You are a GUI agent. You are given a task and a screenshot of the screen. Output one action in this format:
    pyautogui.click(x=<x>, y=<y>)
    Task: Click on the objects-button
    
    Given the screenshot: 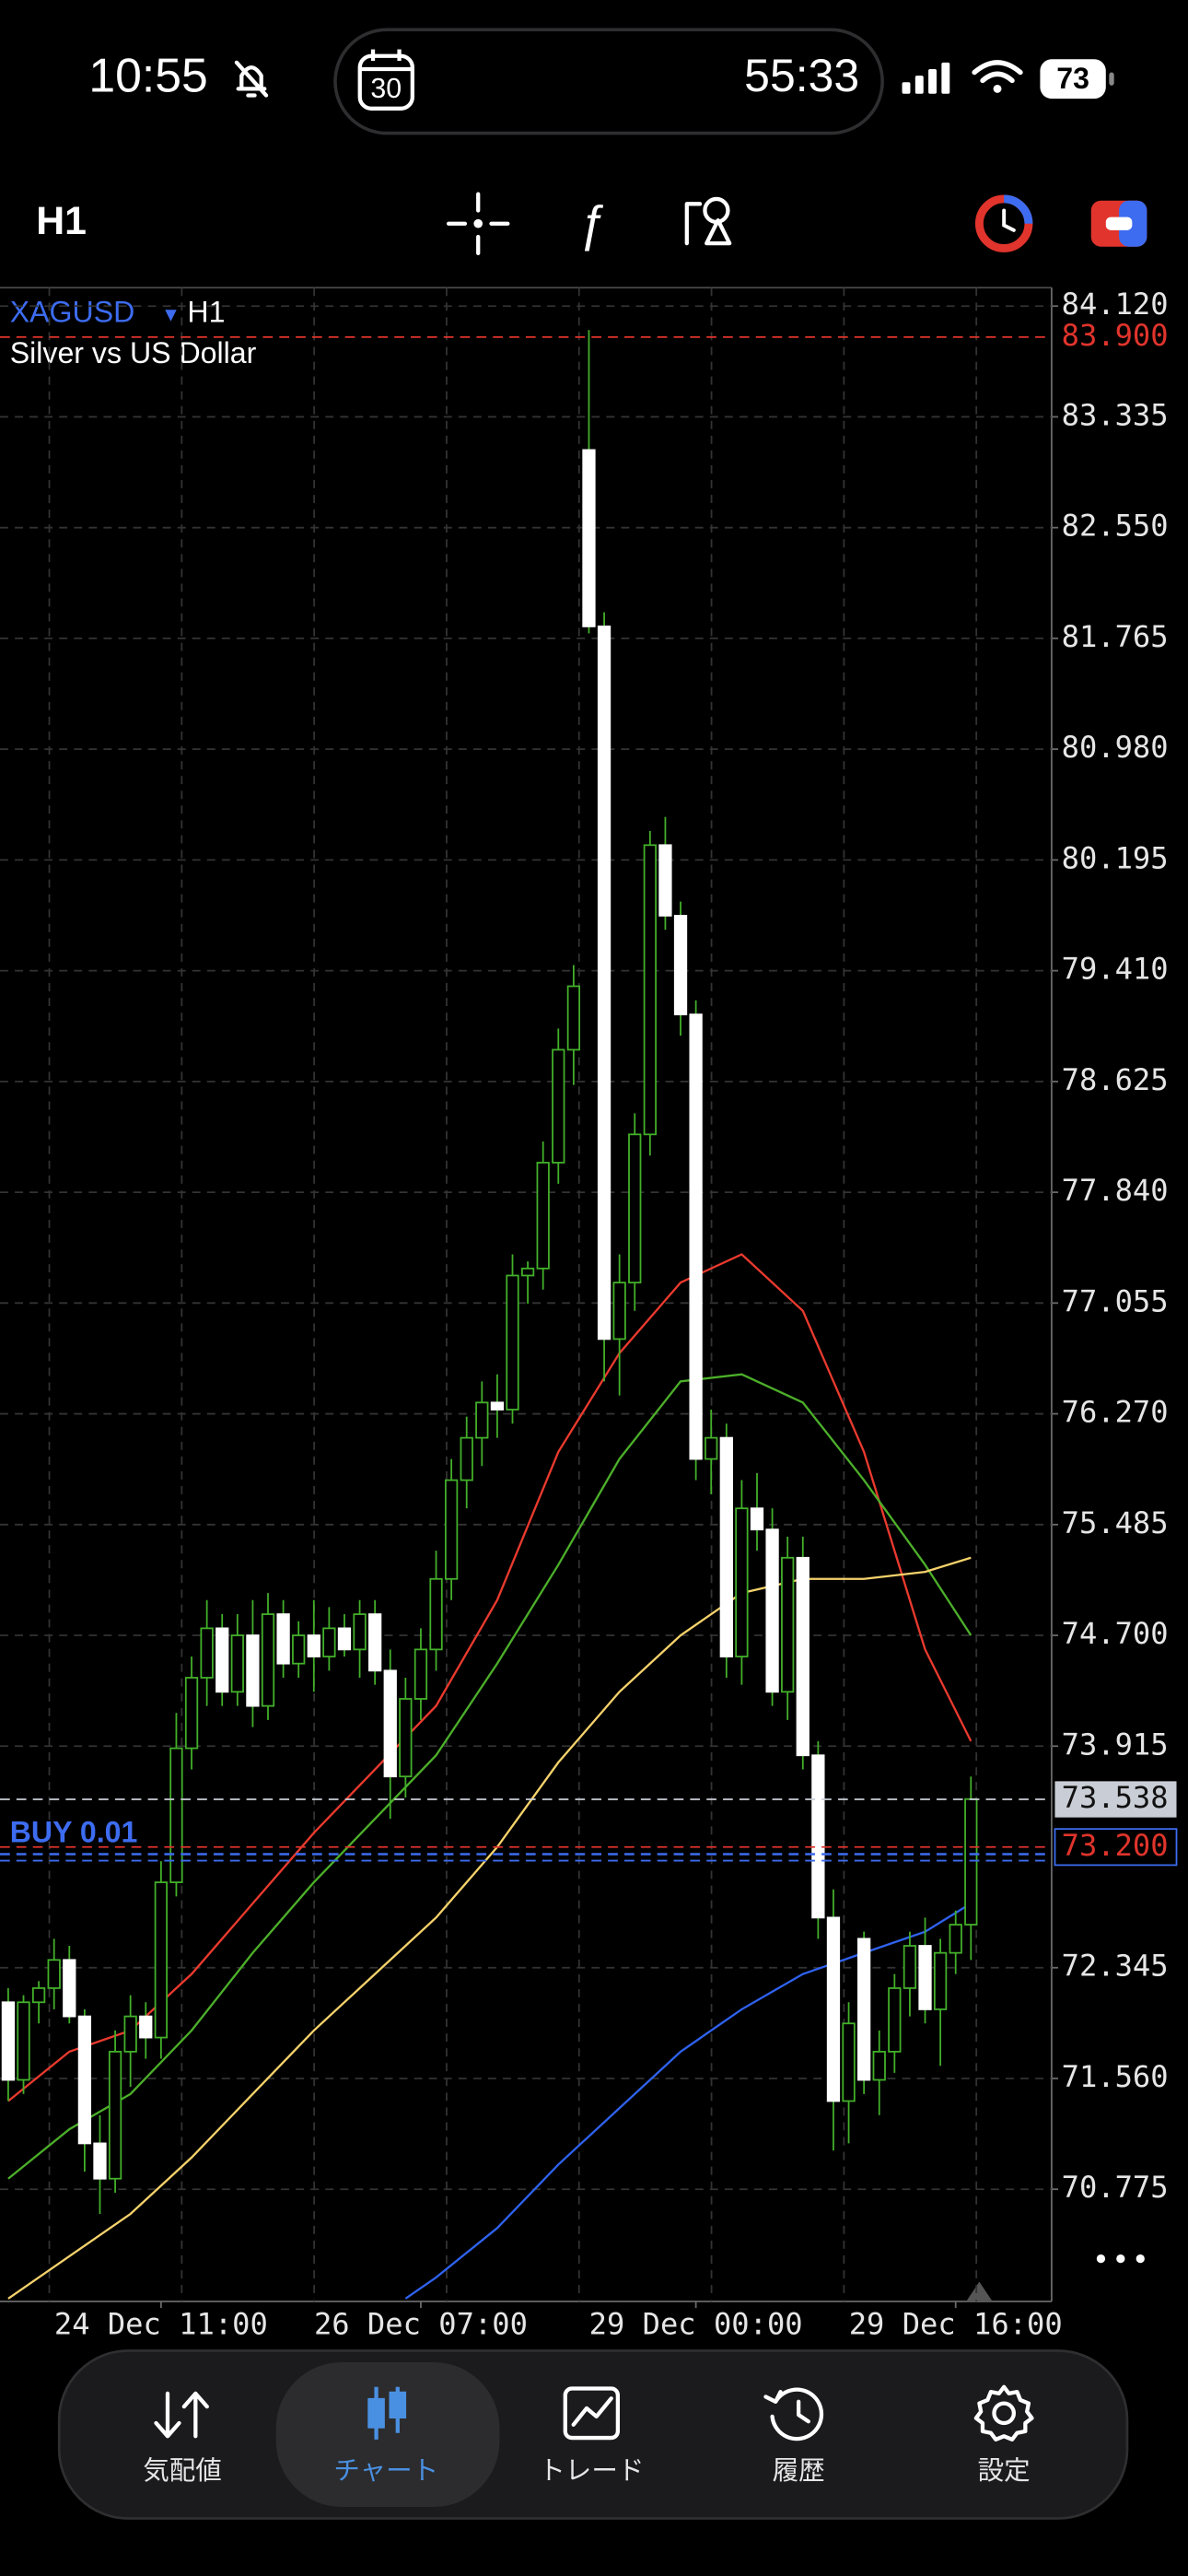 What is the action you would take?
    pyautogui.click(x=708, y=221)
    